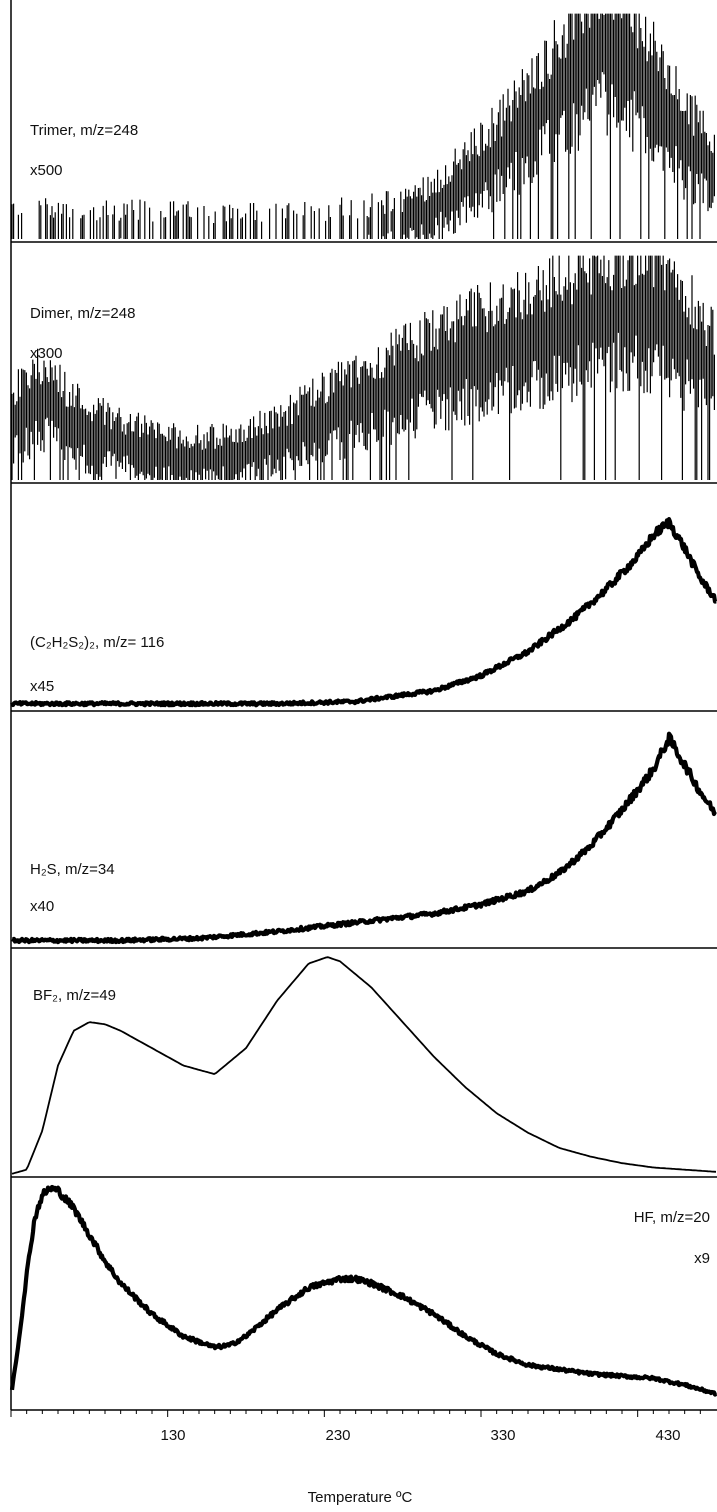 The image size is (717, 1512). I want to click on panel-6: HF, m/z=20 x9, so click(363, 1297).